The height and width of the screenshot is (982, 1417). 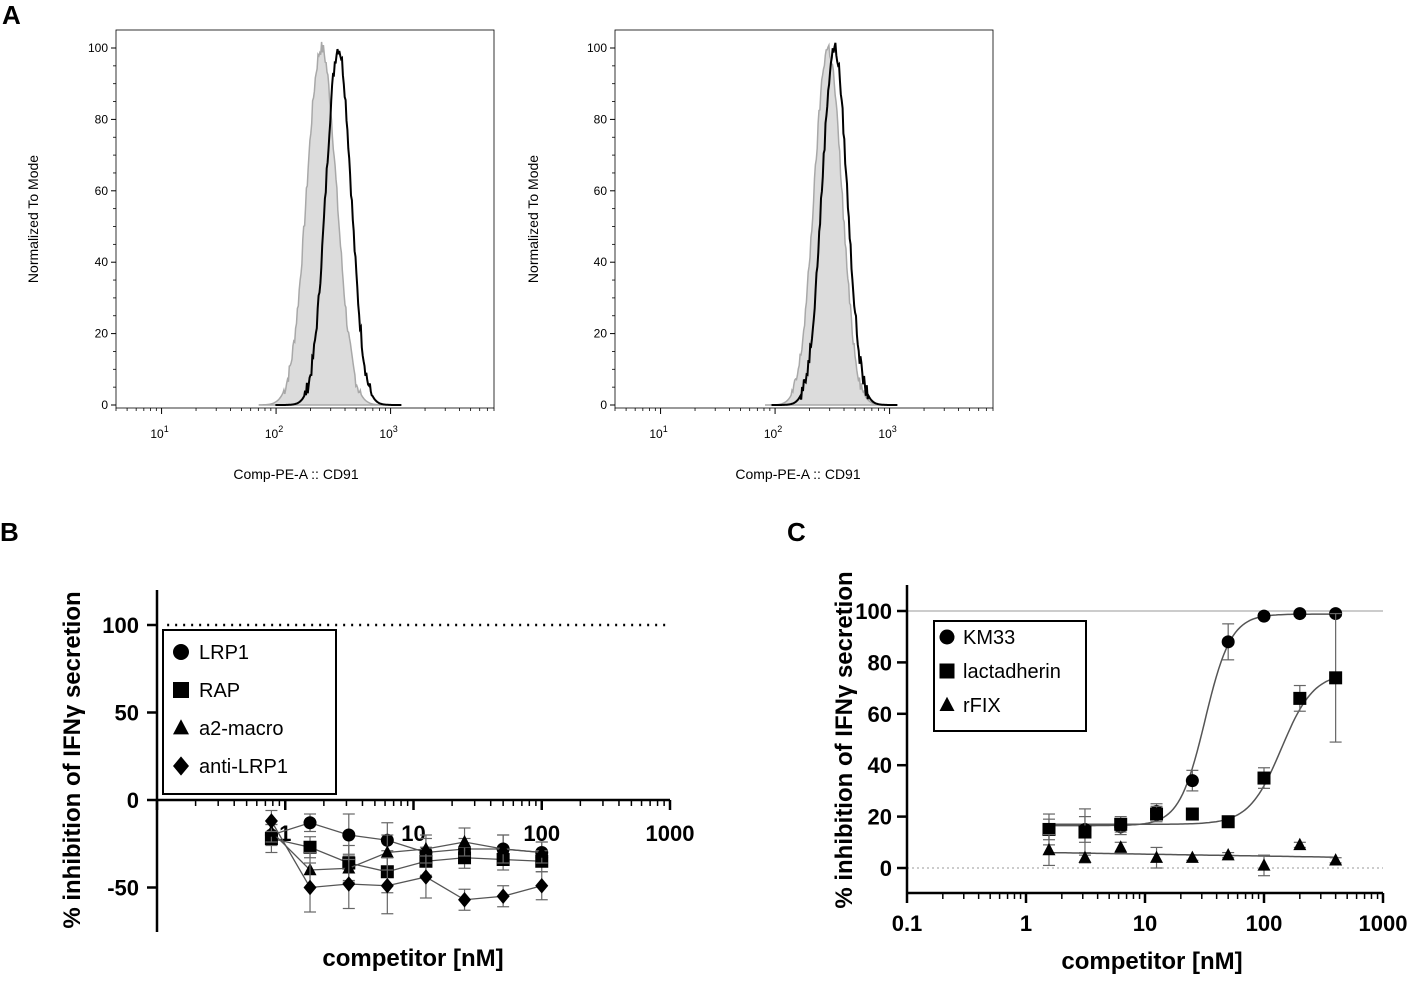 What do you see at coordinates (181, 766) in the screenshot?
I see `legend-marker-anti-LRP1` at bounding box center [181, 766].